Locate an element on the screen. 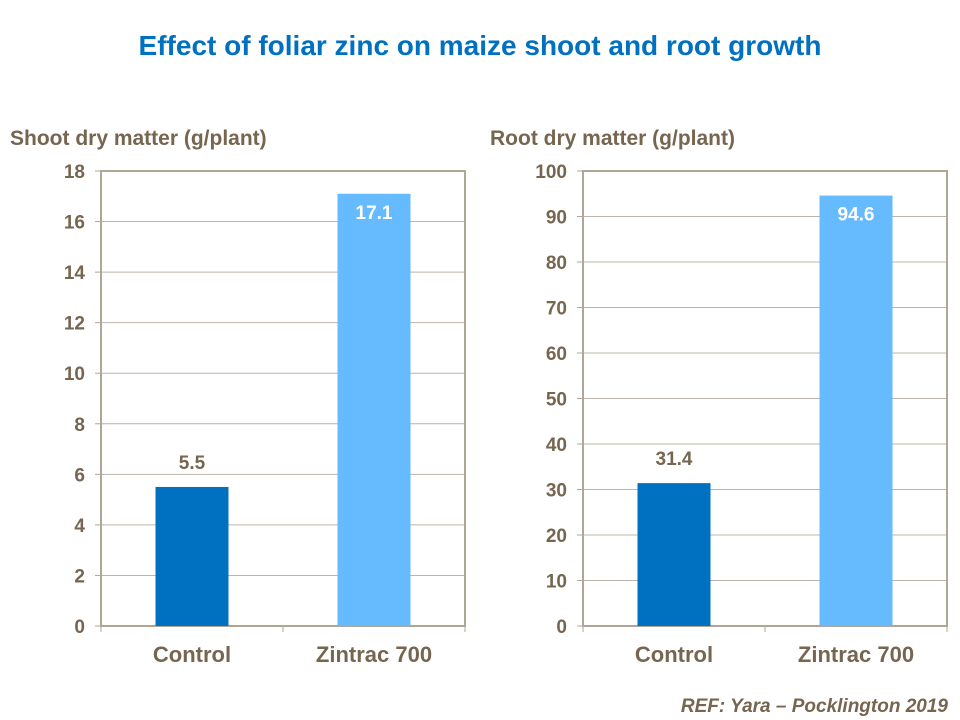  y-axis-label: Root dry matter (g/plant) is located at coordinates (612, 138).